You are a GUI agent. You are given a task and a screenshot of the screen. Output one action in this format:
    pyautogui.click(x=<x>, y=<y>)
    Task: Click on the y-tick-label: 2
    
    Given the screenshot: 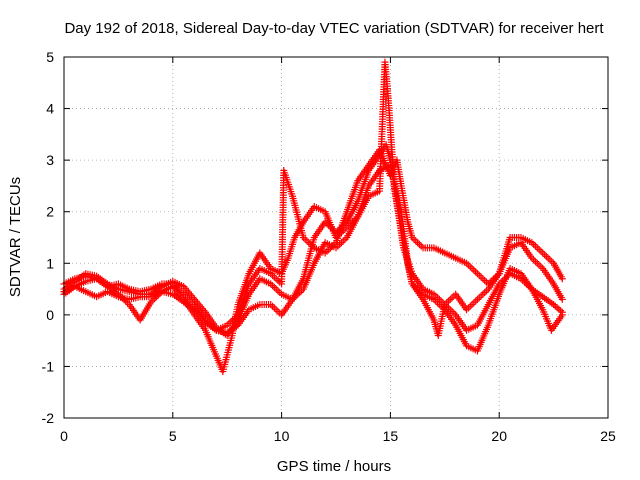 What is the action you would take?
    pyautogui.click(x=50, y=212)
    